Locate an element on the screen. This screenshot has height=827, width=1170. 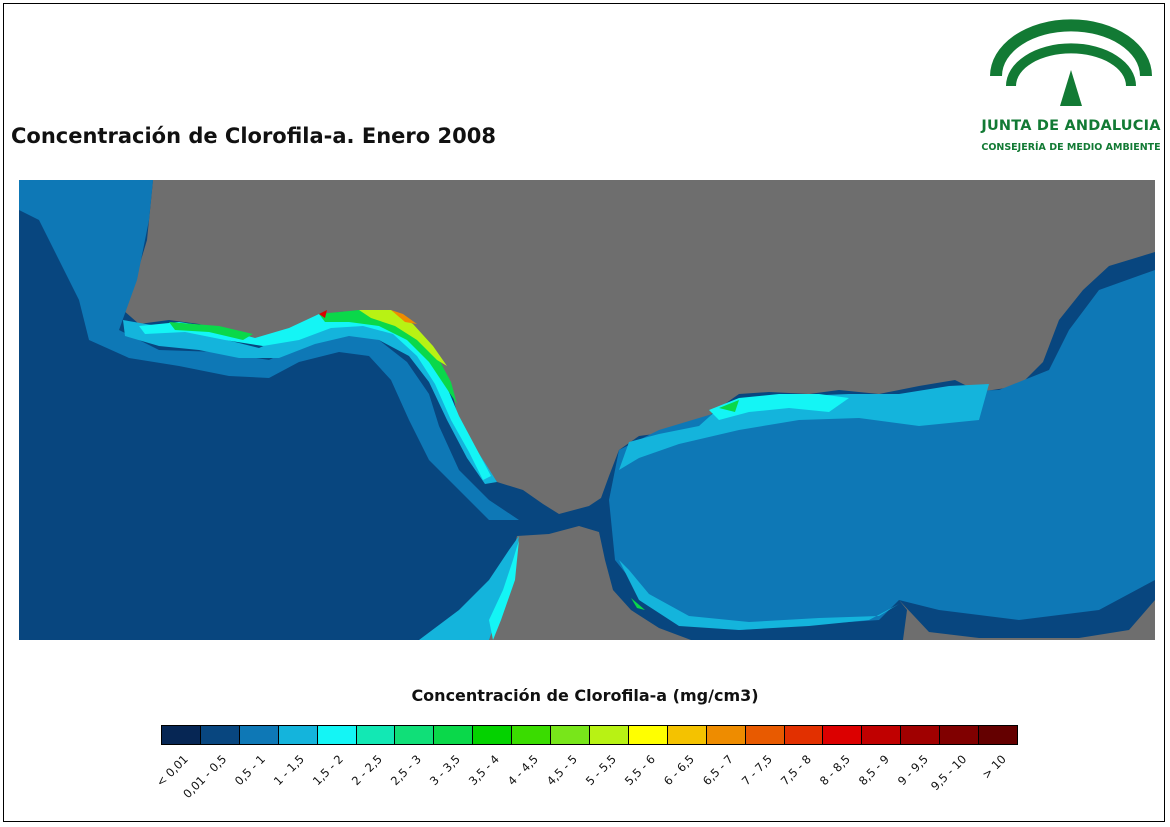
logo-subtitle: CONSEJERÍA DE MEDIO AMBIENTE is located at coordinates (1071, 147).